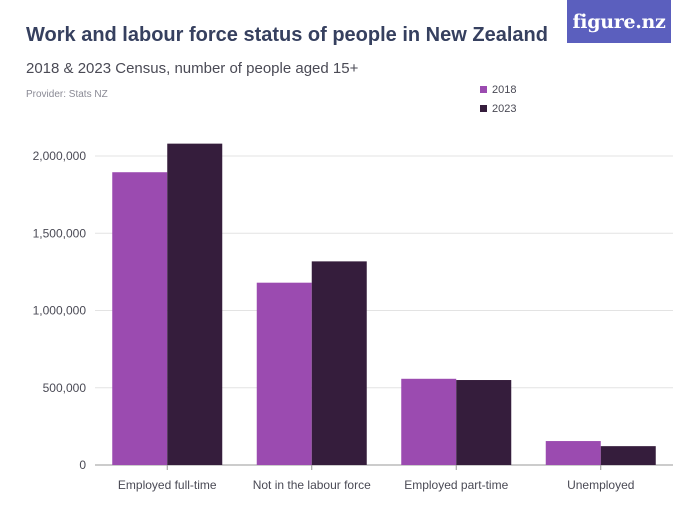 This screenshot has height=525, width=700. I want to click on data-provider: Provider: Stats NZ, so click(67, 94).